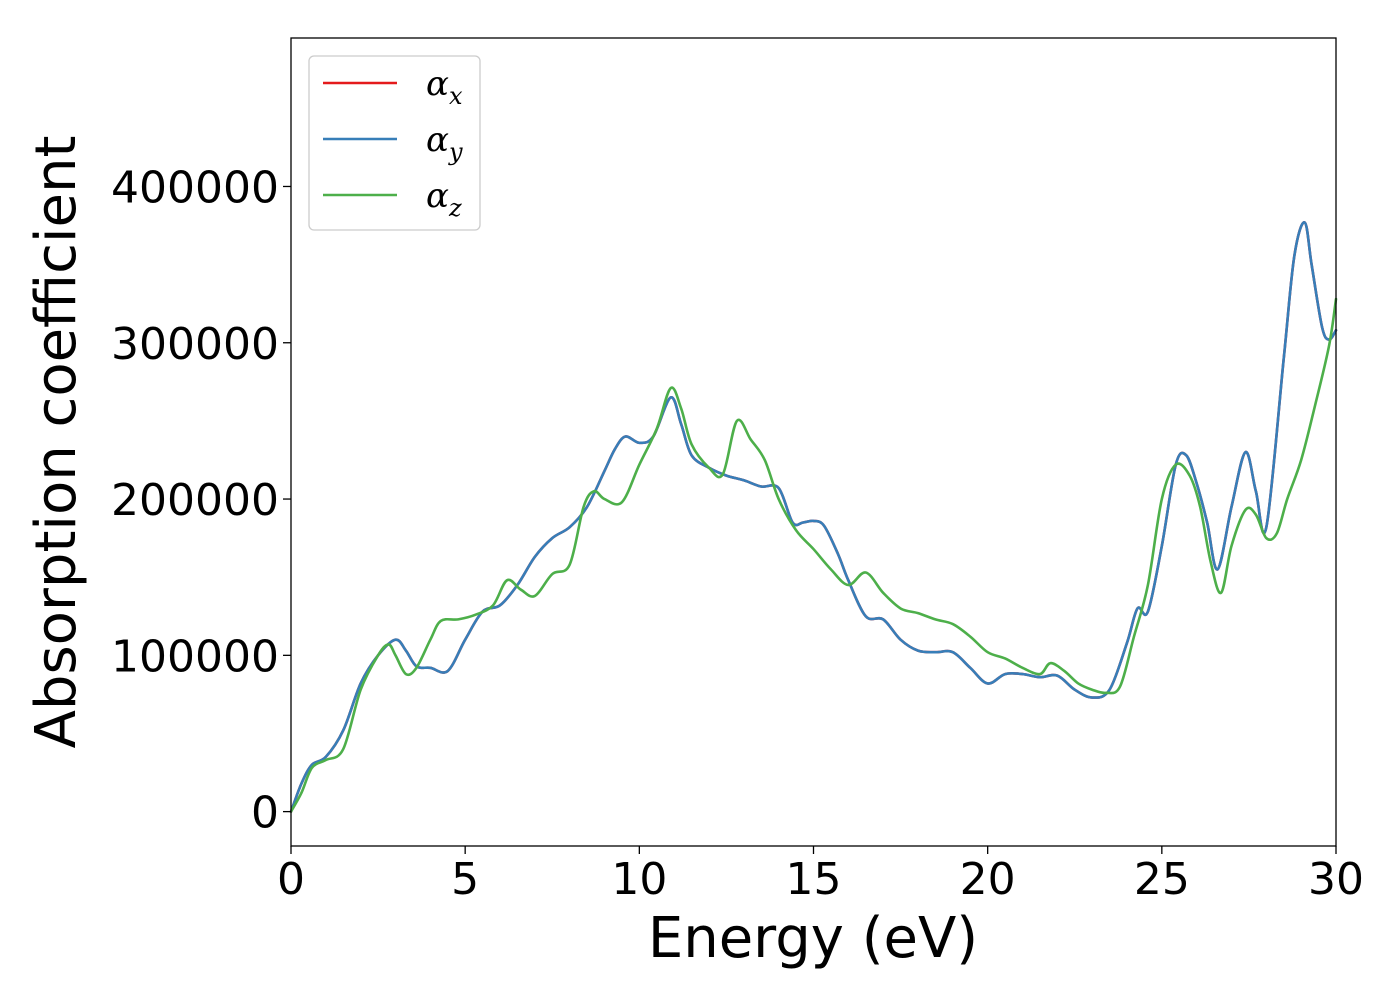  Describe the element at coordinates (291, 879) in the screenshot. I see `x-tick-label: 0` at that location.